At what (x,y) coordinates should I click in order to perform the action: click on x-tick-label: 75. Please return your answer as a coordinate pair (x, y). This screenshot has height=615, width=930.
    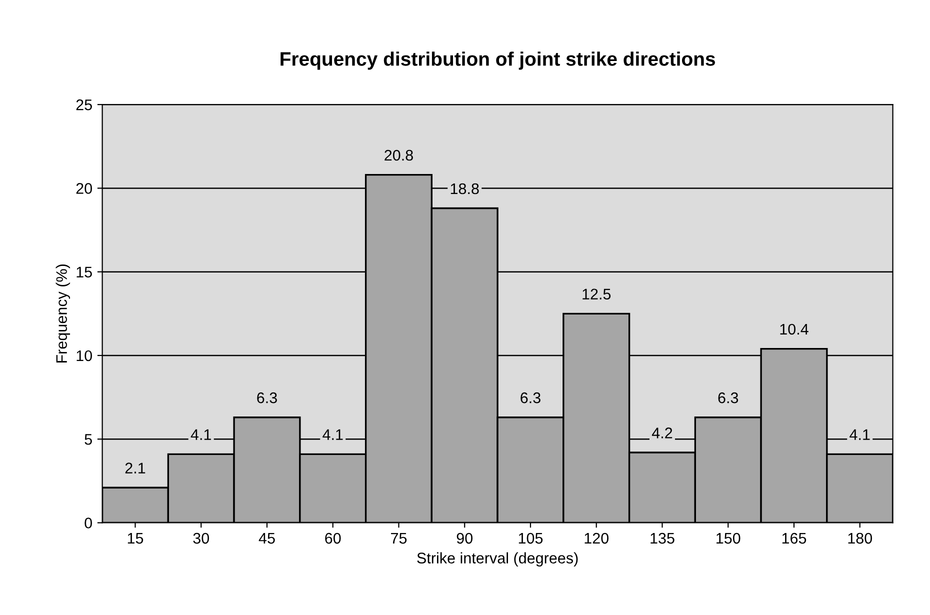
    Looking at the image, I should click on (399, 538).